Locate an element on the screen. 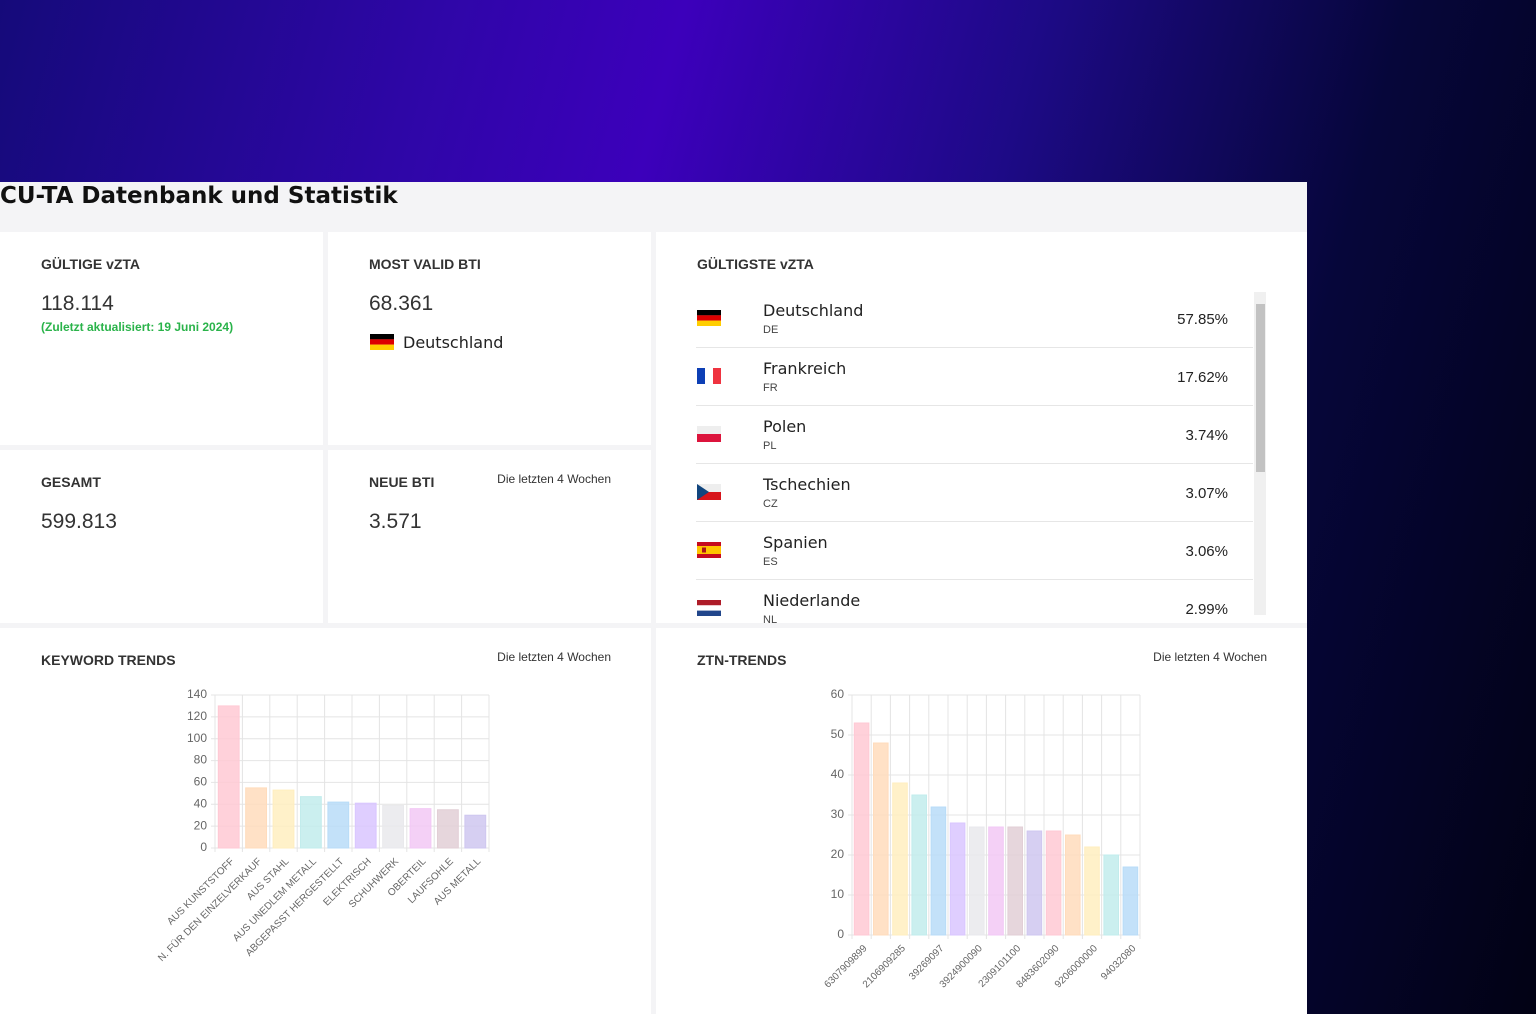  scroll-thumb is located at coordinates (1260, 388).